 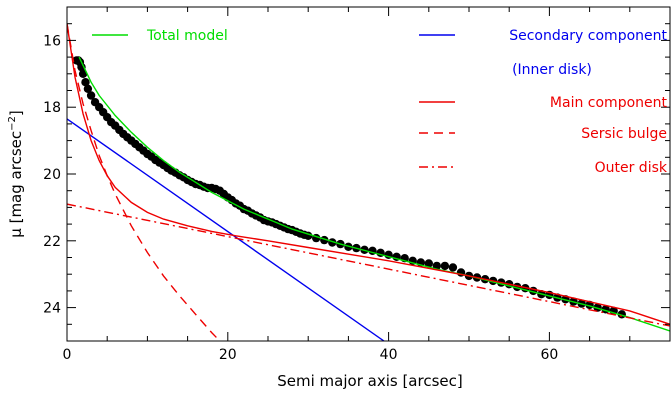 I want to click on x-tick-label: 0, so click(x=67, y=355).